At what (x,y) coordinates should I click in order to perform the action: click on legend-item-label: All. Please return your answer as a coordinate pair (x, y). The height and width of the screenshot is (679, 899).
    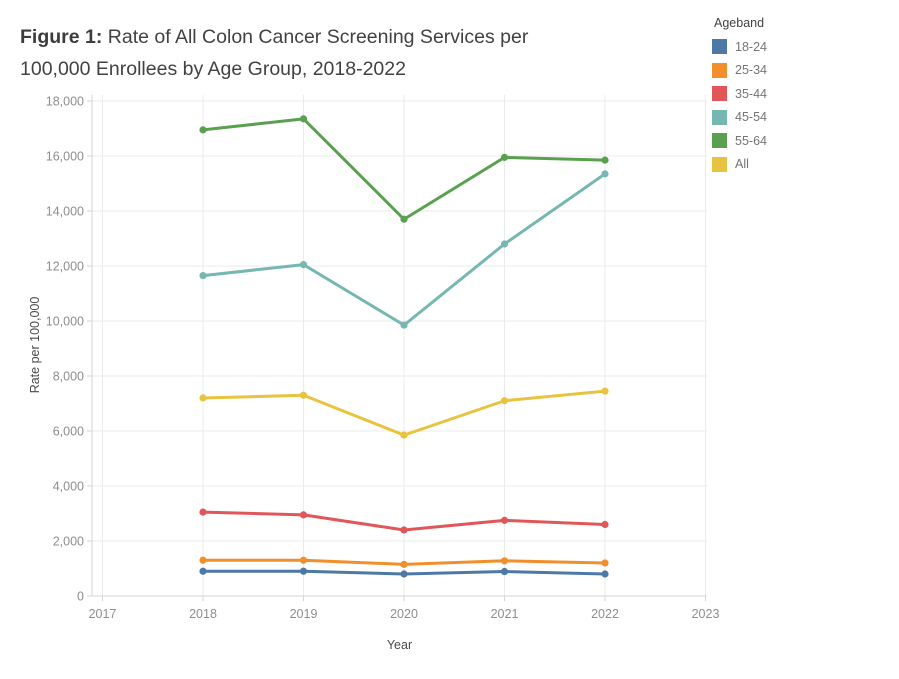
    Looking at the image, I should click on (742, 164).